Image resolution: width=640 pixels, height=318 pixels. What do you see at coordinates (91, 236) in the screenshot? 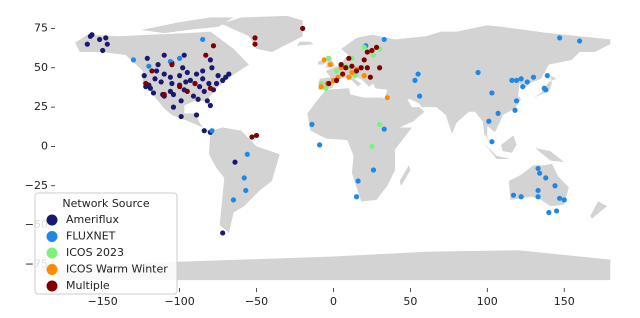
I see `legend-label: FLUXNET` at bounding box center [91, 236].